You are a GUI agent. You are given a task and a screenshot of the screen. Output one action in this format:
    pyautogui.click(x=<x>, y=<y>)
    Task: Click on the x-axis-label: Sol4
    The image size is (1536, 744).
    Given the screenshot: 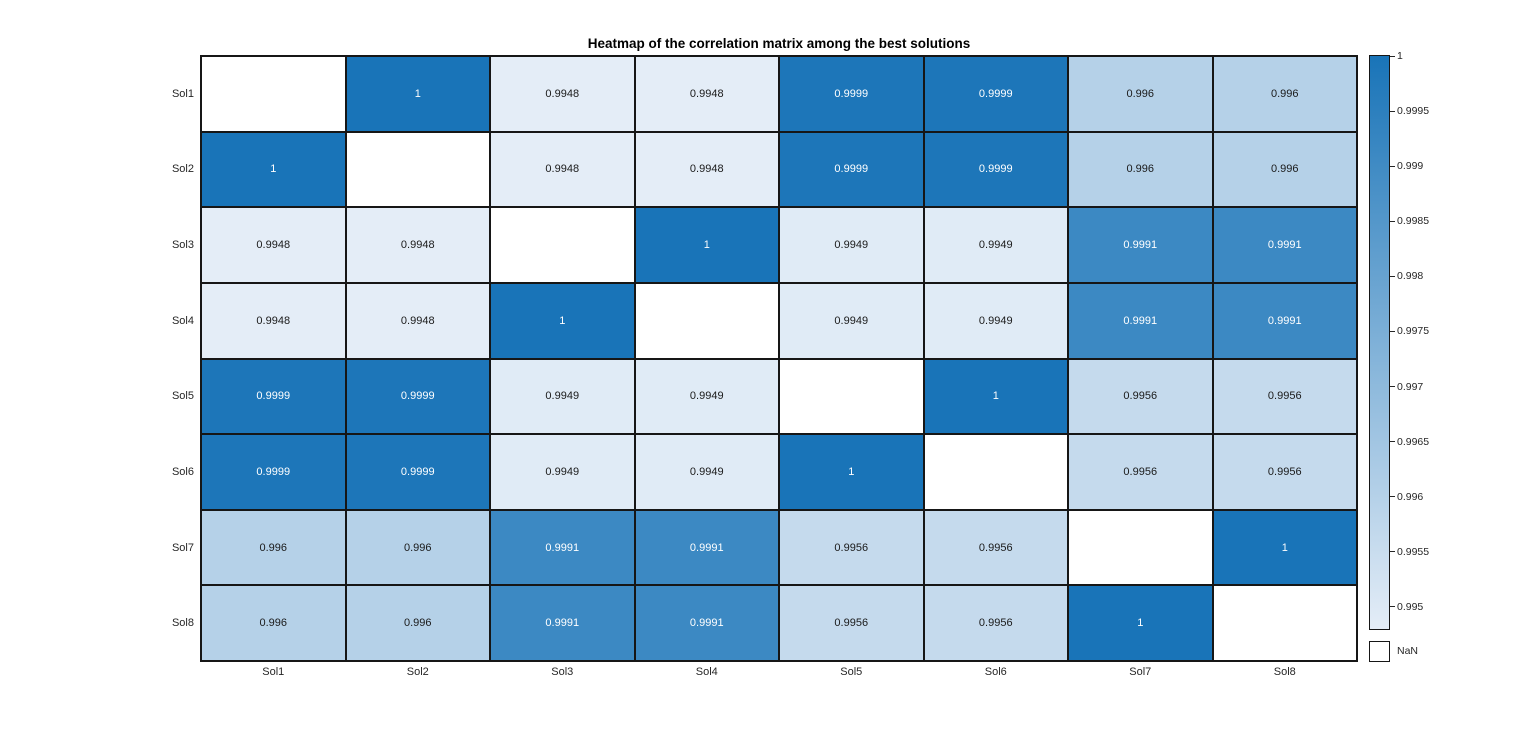 What is the action you would take?
    pyautogui.click(x=706, y=672)
    